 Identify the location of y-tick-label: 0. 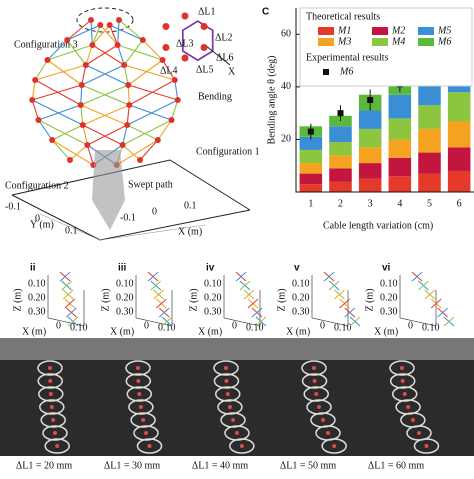
(37, 218).